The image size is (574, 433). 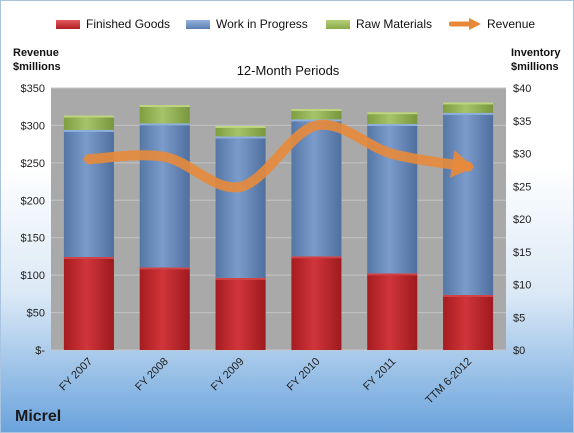 I want to click on legend-swatch-work-in-progress, so click(x=198, y=24).